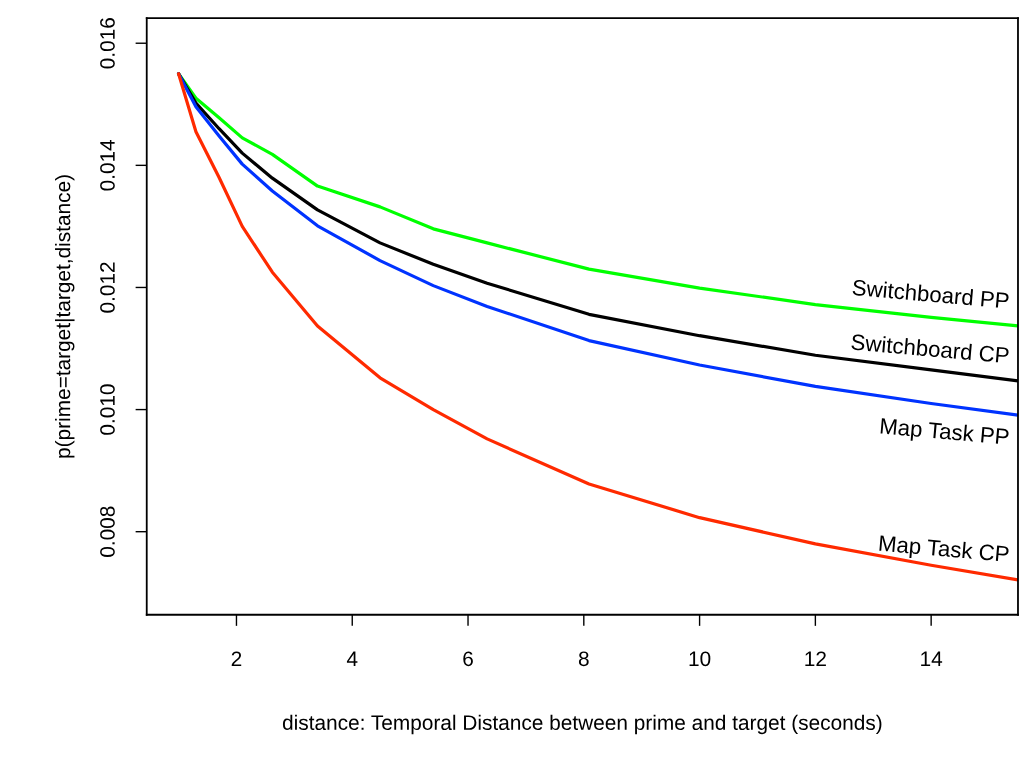 The width and height of the screenshot is (1019, 758). Describe the element at coordinates (107, 409) in the screenshot. I see `y-tick-label: 0.010` at that location.